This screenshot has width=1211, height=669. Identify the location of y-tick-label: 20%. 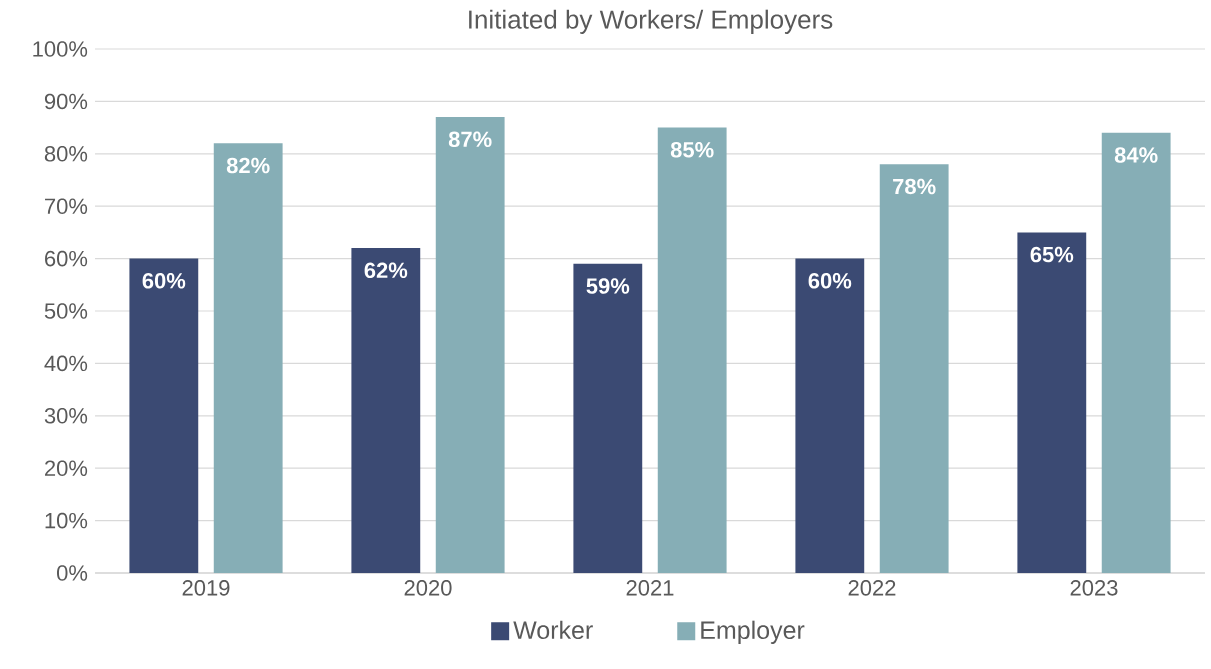
(66, 468).